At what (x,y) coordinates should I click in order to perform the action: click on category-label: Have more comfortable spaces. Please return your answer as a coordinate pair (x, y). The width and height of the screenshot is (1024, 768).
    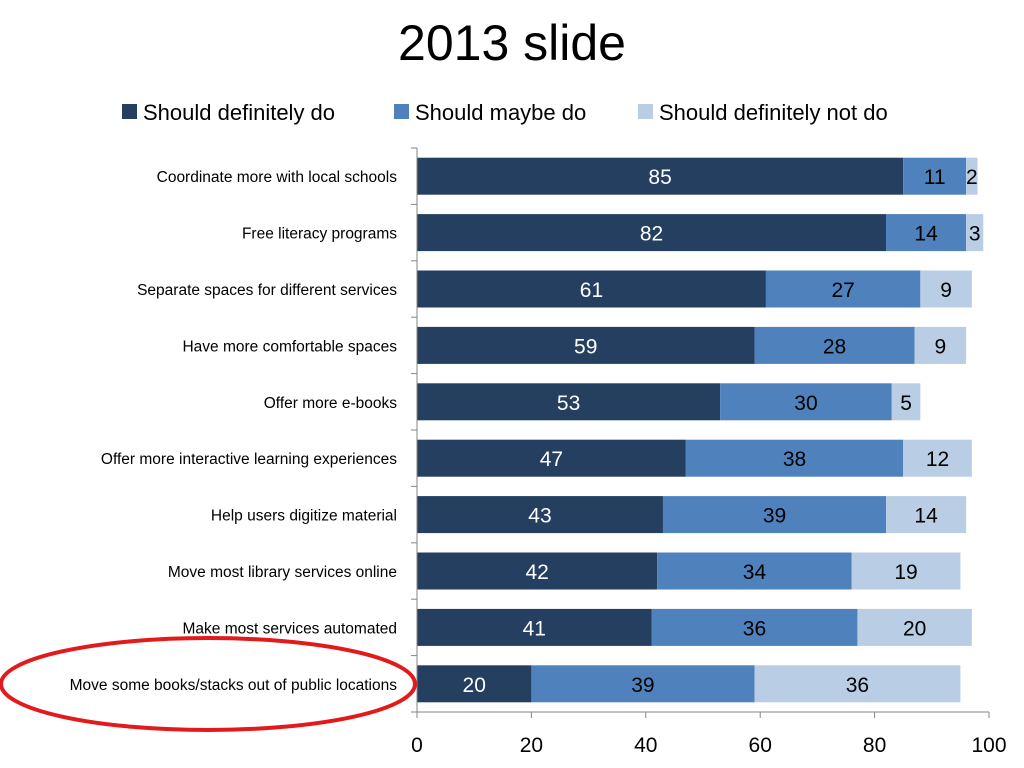
    Looking at the image, I should click on (289, 346).